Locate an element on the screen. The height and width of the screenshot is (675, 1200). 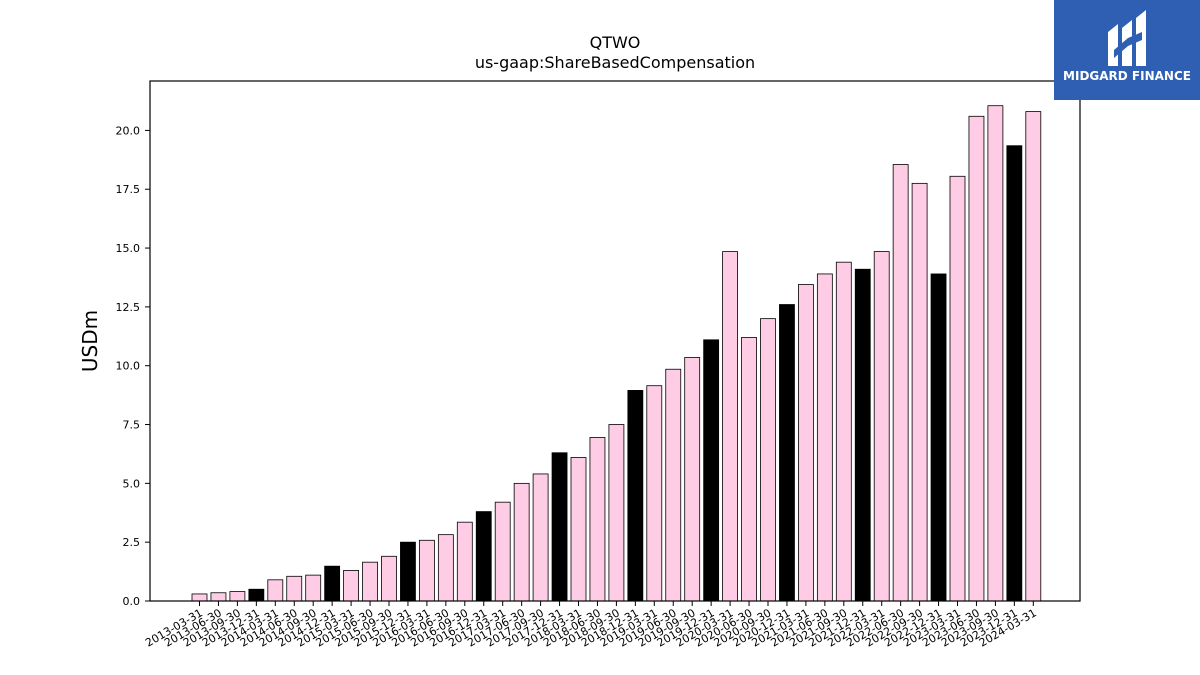
y-tick-label: 15.0 is located at coordinates (128, 248).